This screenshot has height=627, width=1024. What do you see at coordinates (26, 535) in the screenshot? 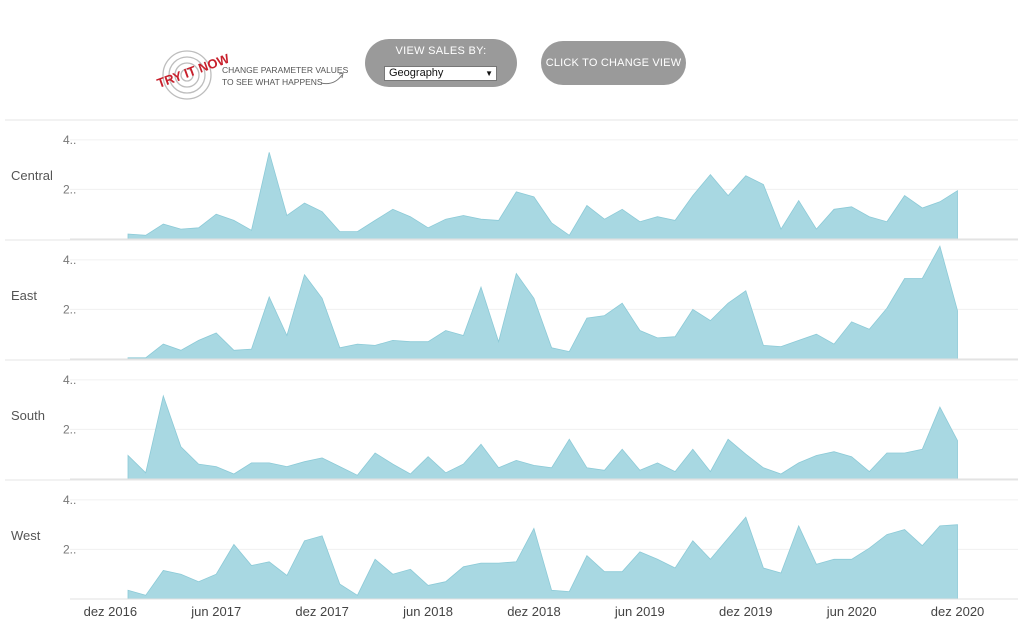
I see `region-label: West` at bounding box center [26, 535].